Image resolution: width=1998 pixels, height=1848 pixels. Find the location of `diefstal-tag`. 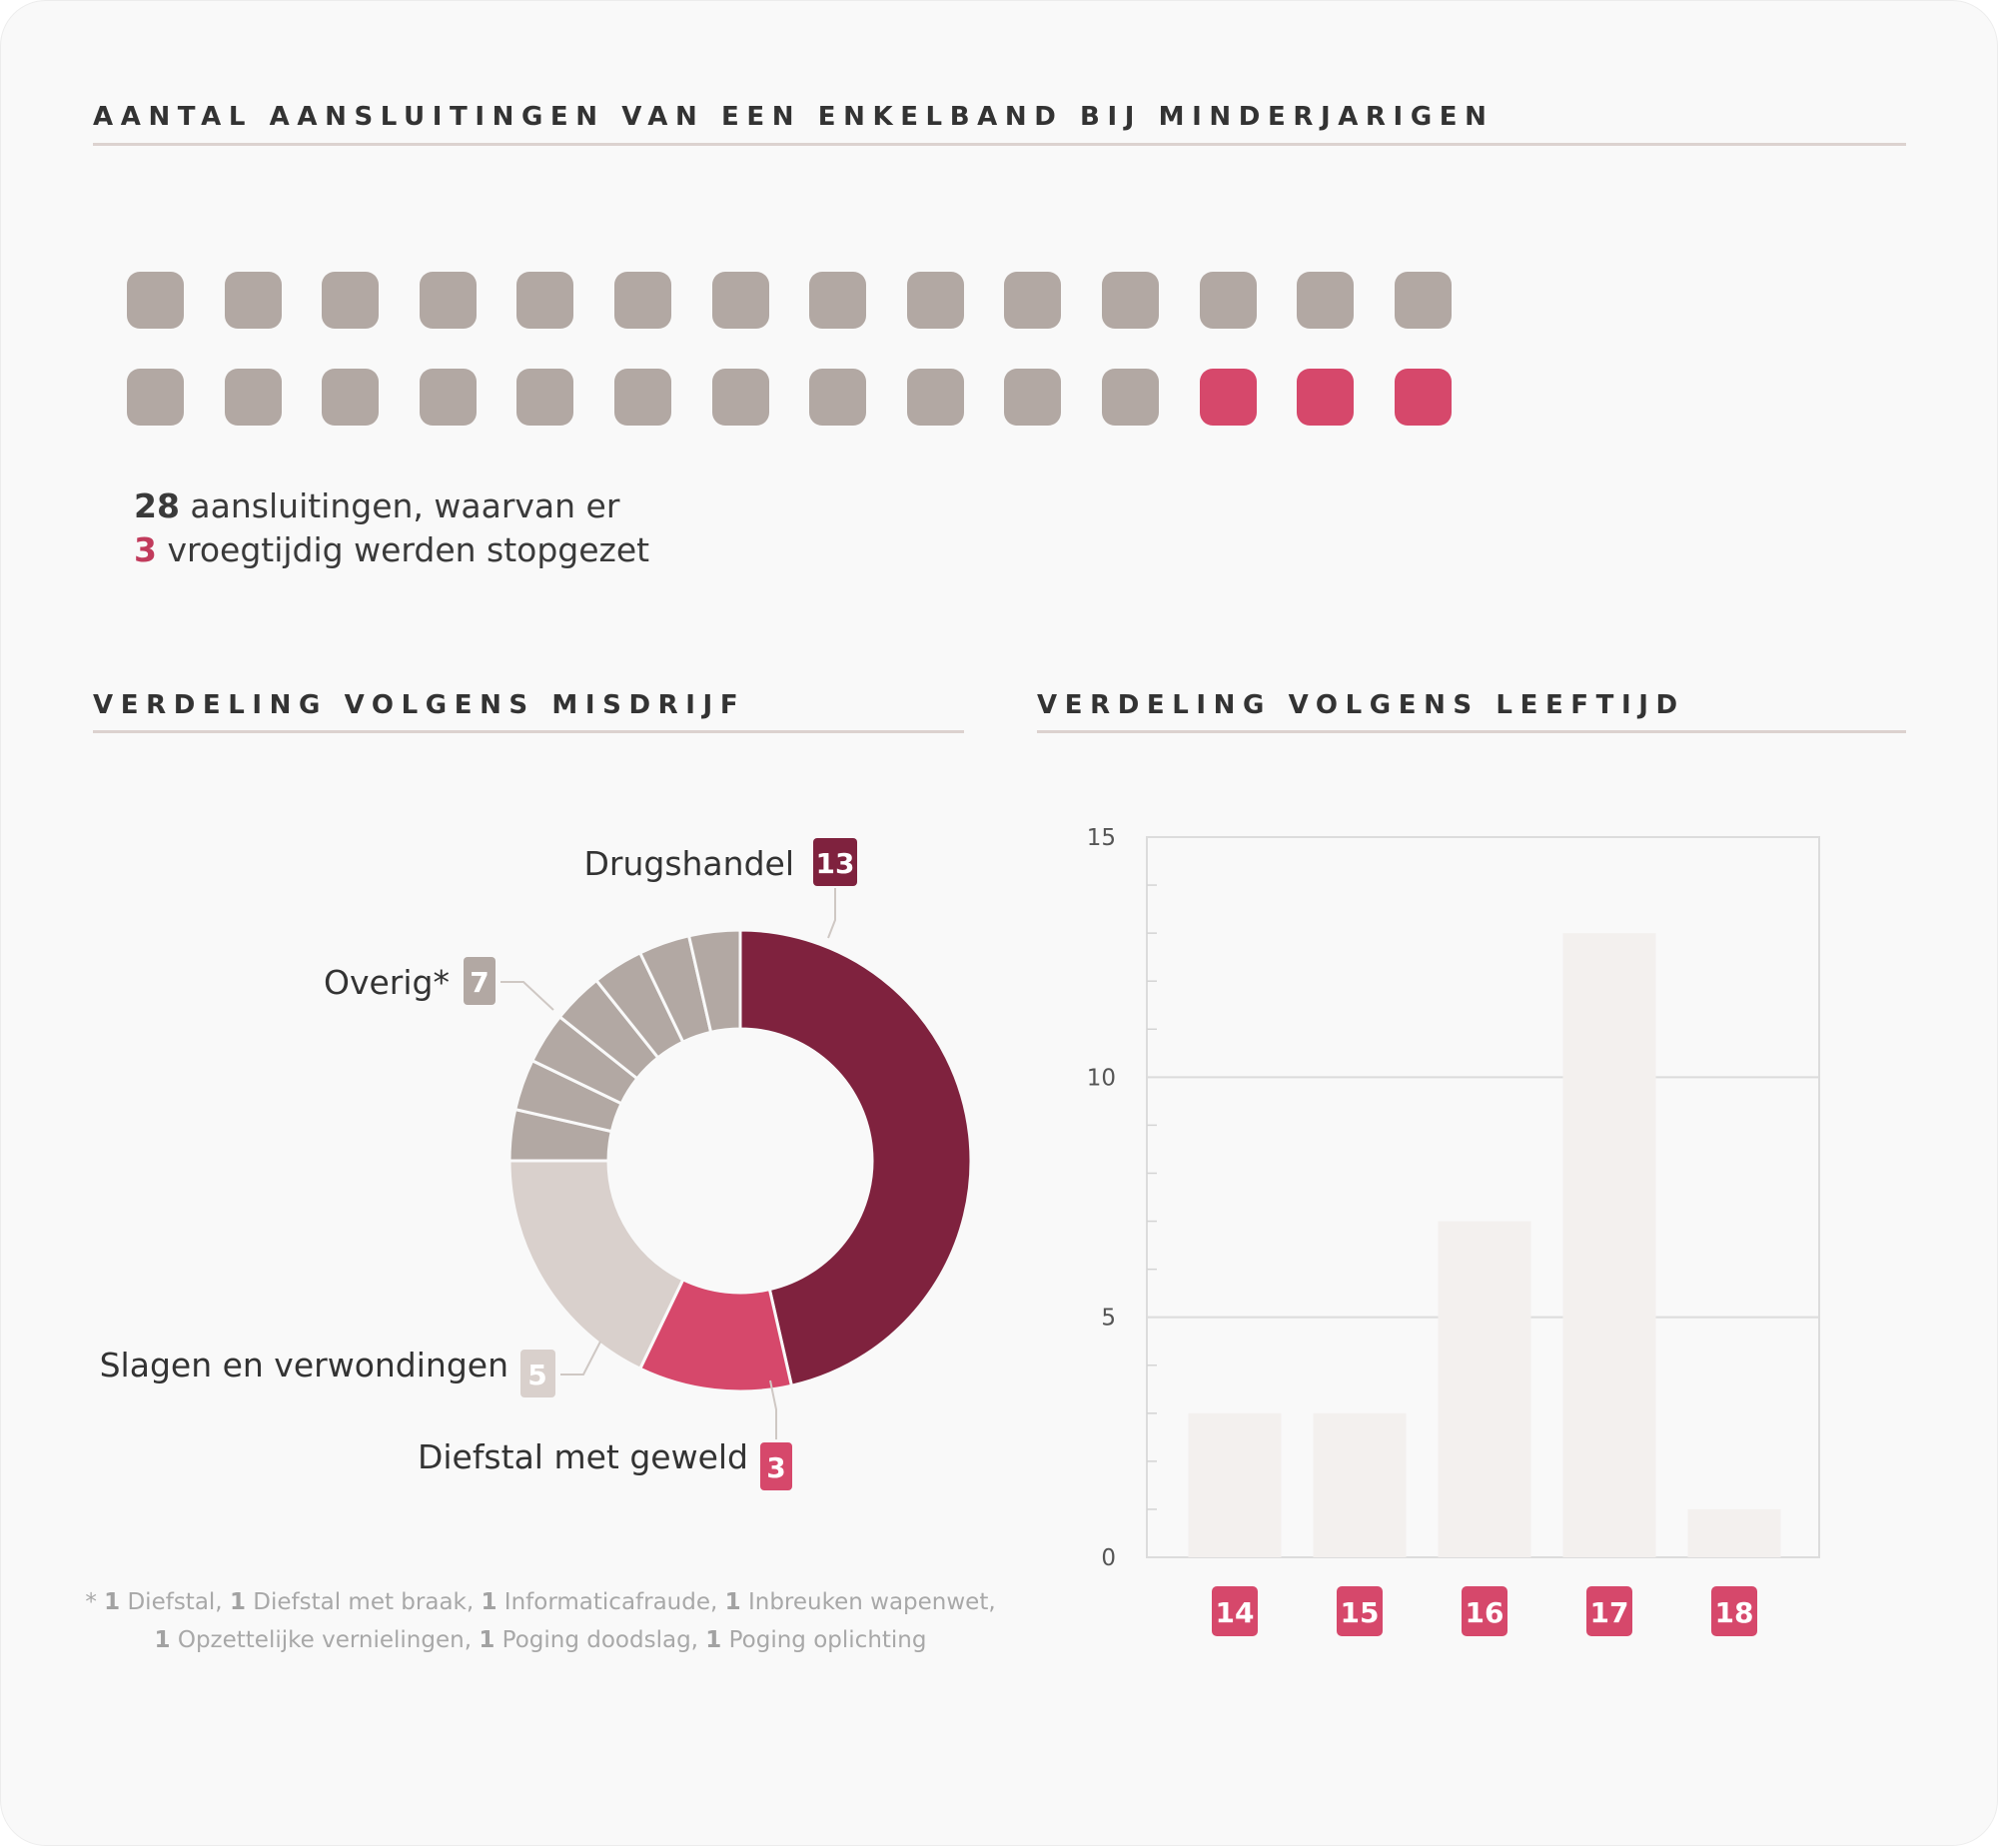

diefstal-tag is located at coordinates (776, 1466).